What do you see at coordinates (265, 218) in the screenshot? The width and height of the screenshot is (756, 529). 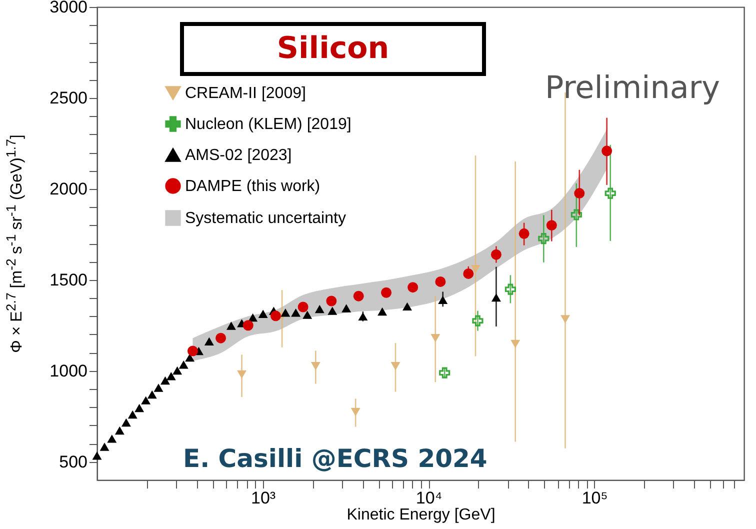 I see `annotation: Systematic uncertainty` at bounding box center [265, 218].